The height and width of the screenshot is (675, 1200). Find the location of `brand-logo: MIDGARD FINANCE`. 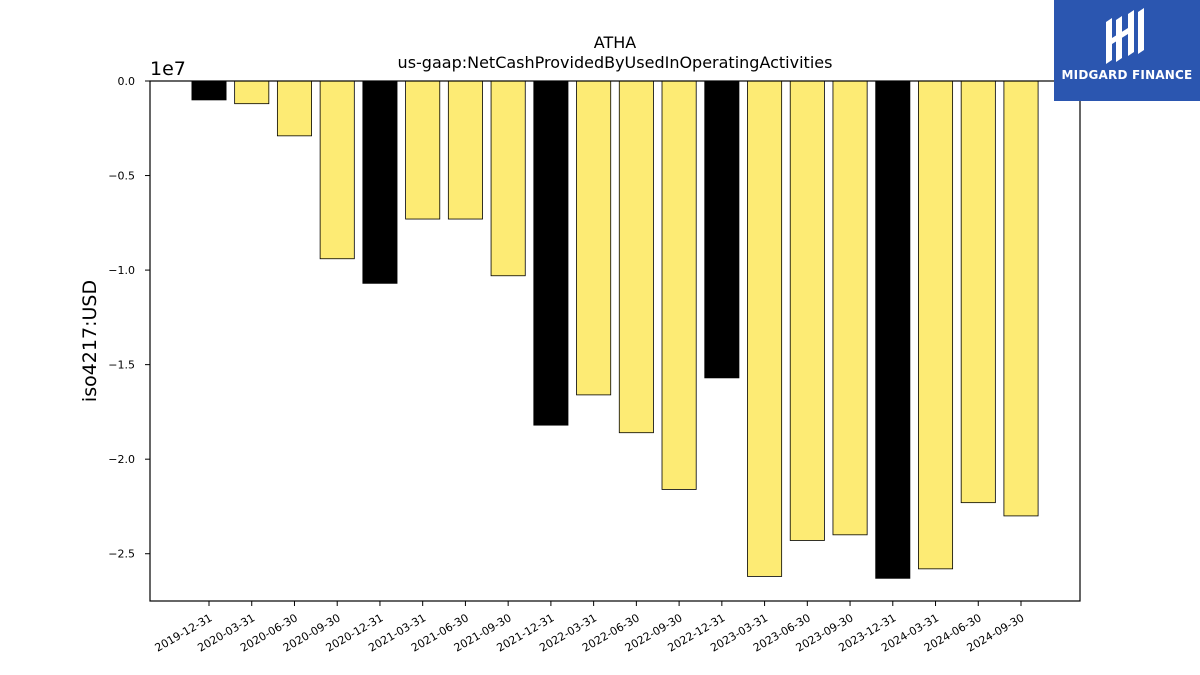

brand-logo: MIDGARD FINANCE is located at coordinates (1127, 50).